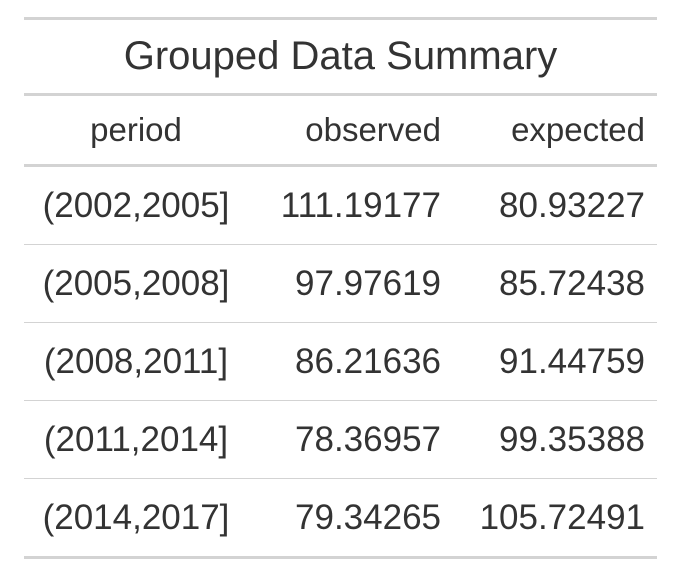 The width and height of the screenshot is (680, 584). I want to click on column-header-expected: expected, so click(555, 130).